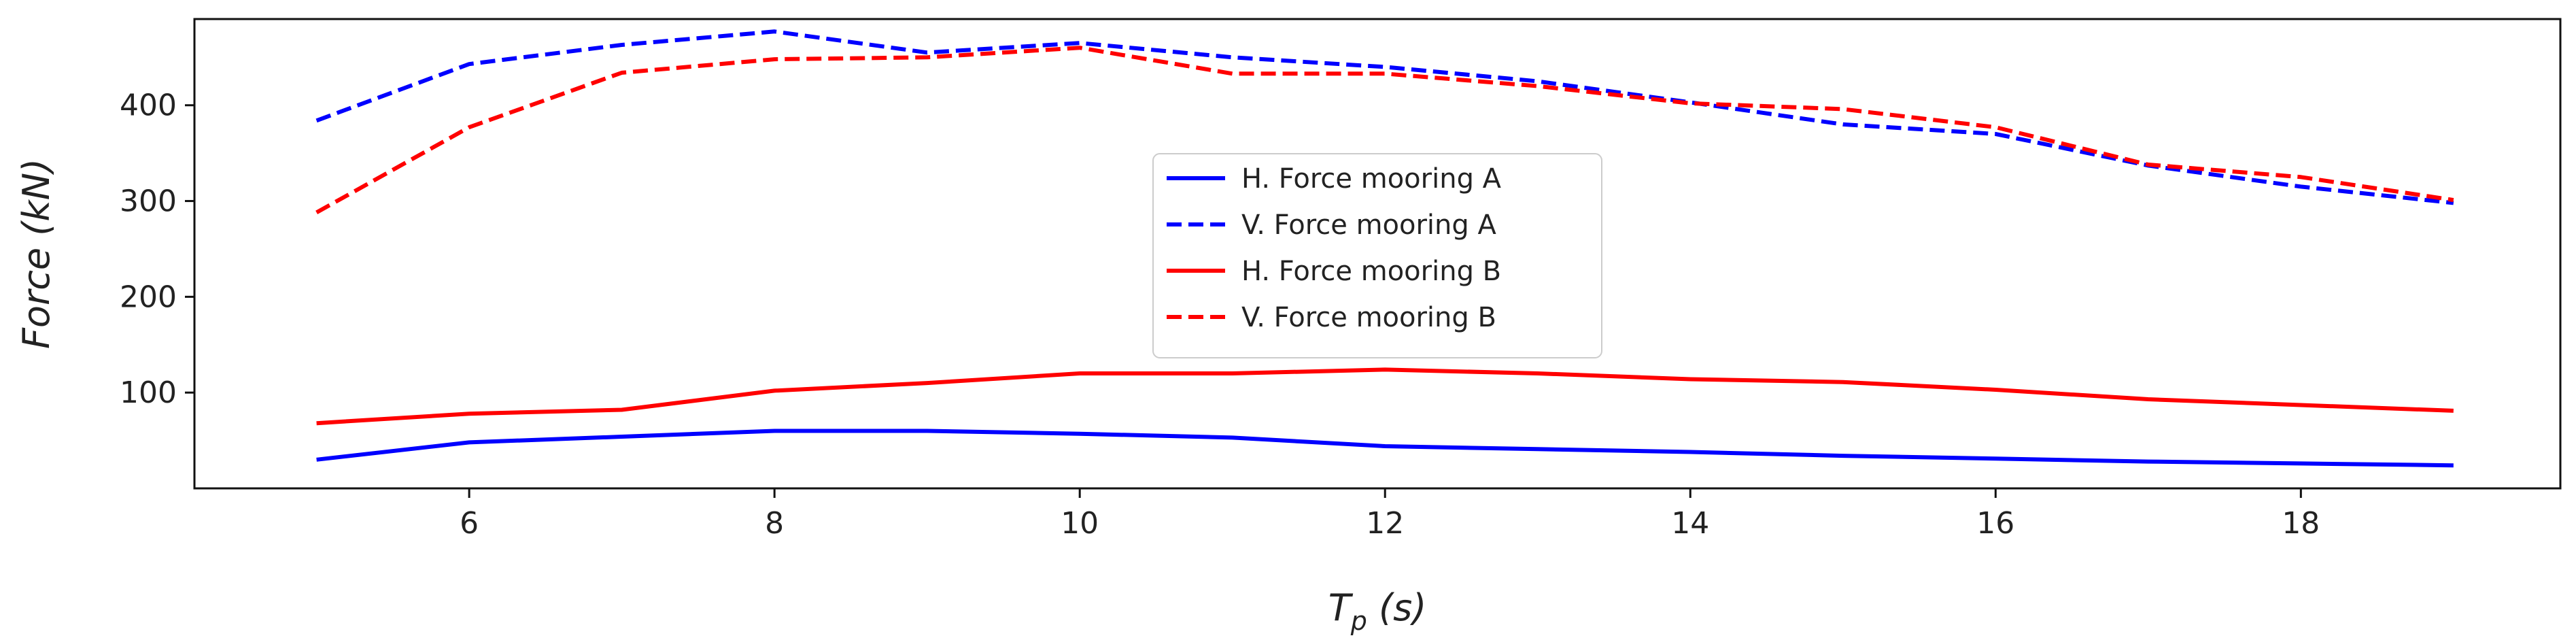 This screenshot has height=638, width=2576. I want to click on legend-box, so click(1377, 256).